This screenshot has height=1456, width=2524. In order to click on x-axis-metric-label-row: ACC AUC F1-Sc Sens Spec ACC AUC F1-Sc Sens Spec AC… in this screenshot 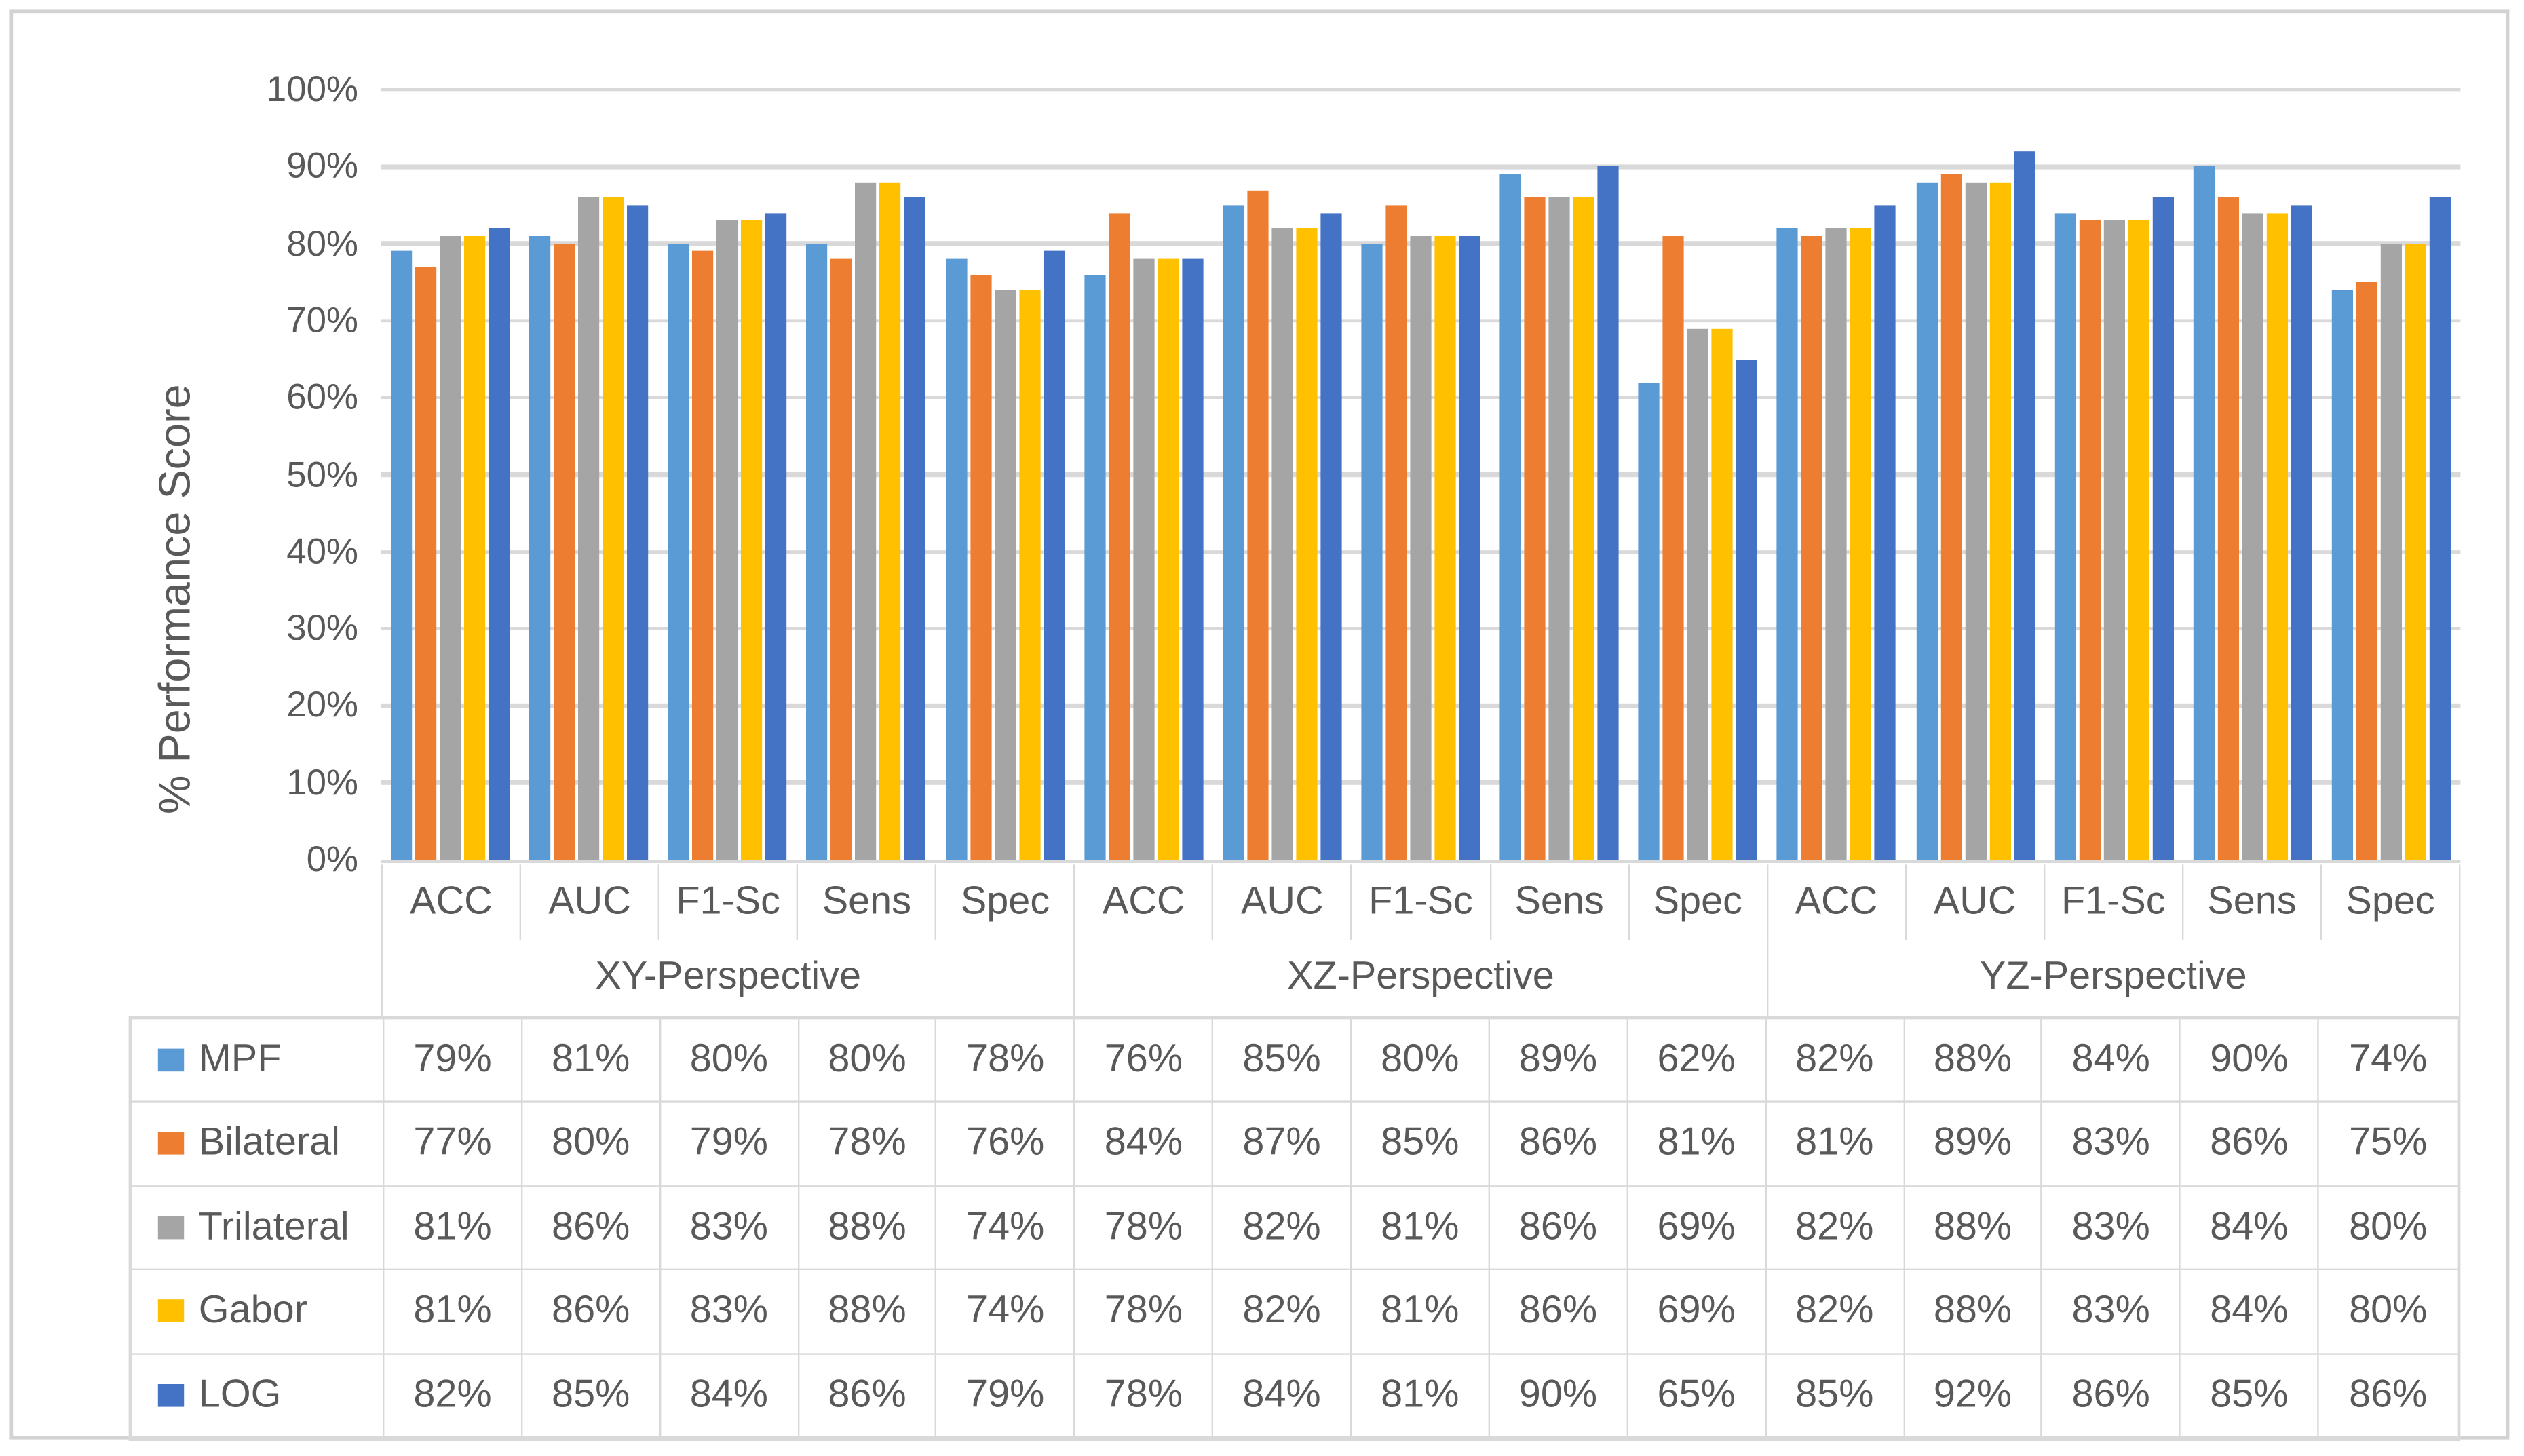, I will do `click(1421, 902)`.